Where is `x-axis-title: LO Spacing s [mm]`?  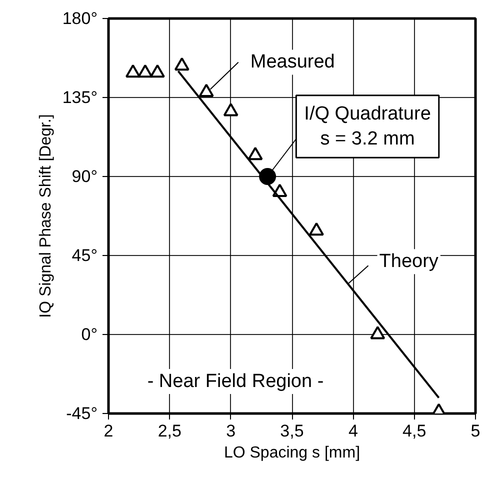 x-axis-title: LO Spacing s [mm] is located at coordinates (292, 453).